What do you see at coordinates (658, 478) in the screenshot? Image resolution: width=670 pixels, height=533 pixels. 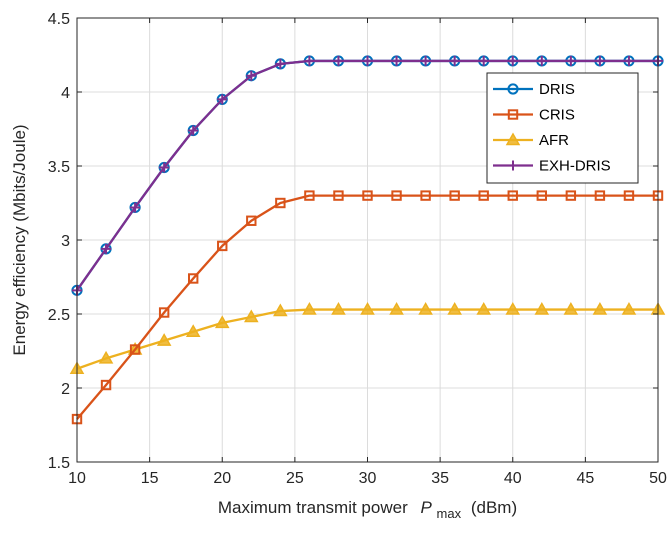 I see `x-tick-label: 50` at bounding box center [658, 478].